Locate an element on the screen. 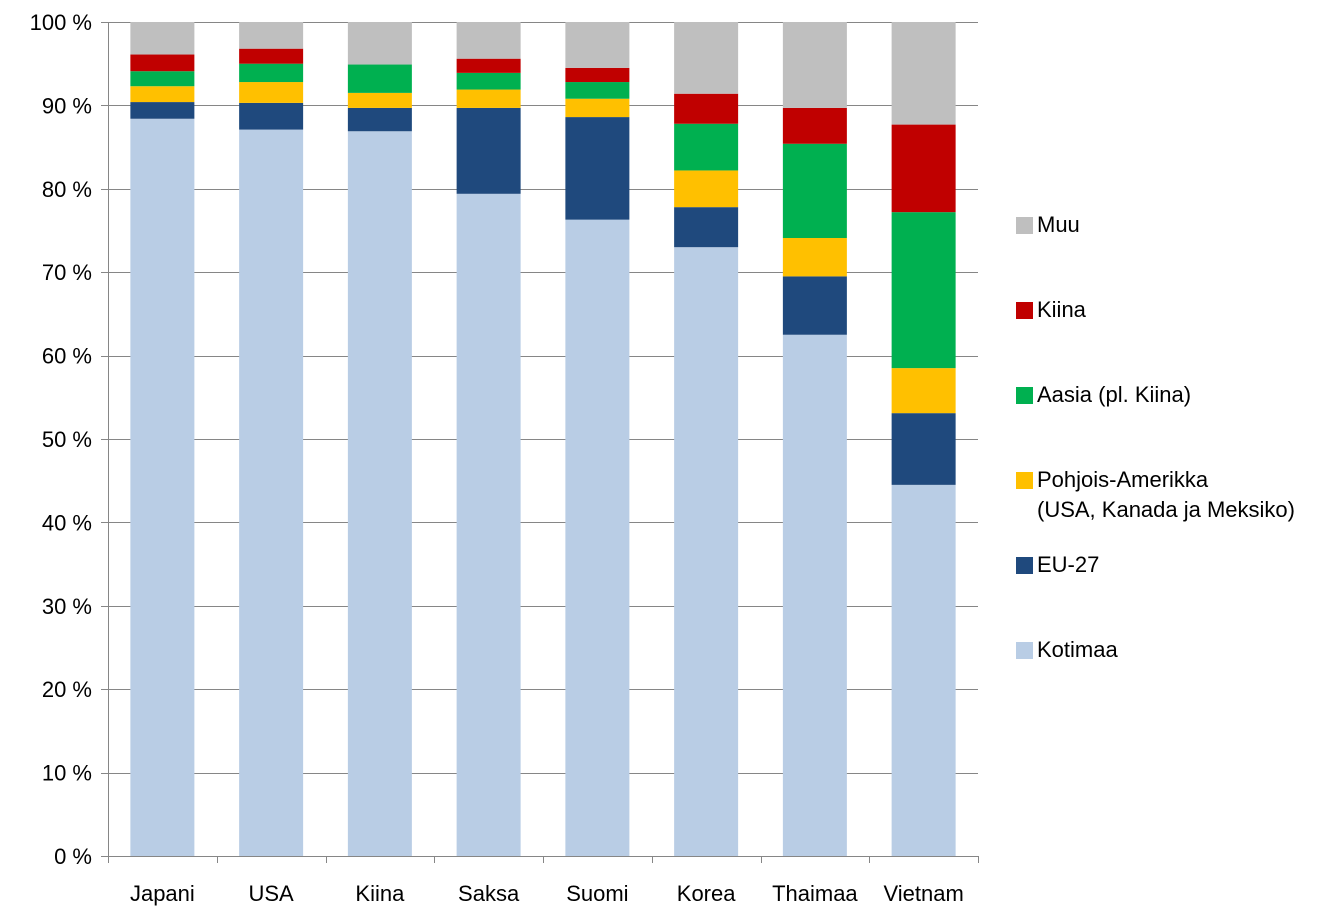  y-tick-label: 100 % is located at coordinates (61, 22).